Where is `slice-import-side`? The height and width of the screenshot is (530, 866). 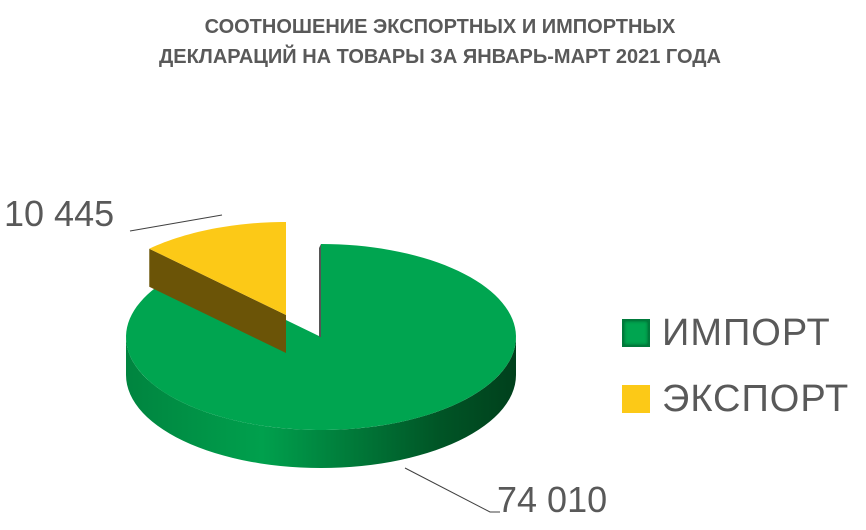
slice-import-side is located at coordinates (321, 402).